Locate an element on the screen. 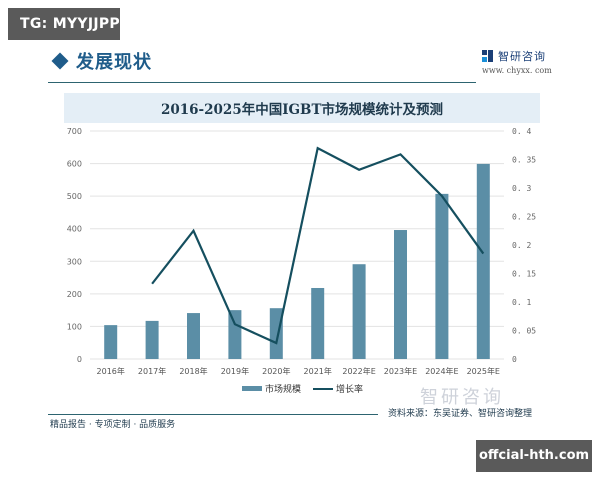 This screenshot has height=480, width=600. legend-label-growth-rate: 增长率 is located at coordinates (350, 390).